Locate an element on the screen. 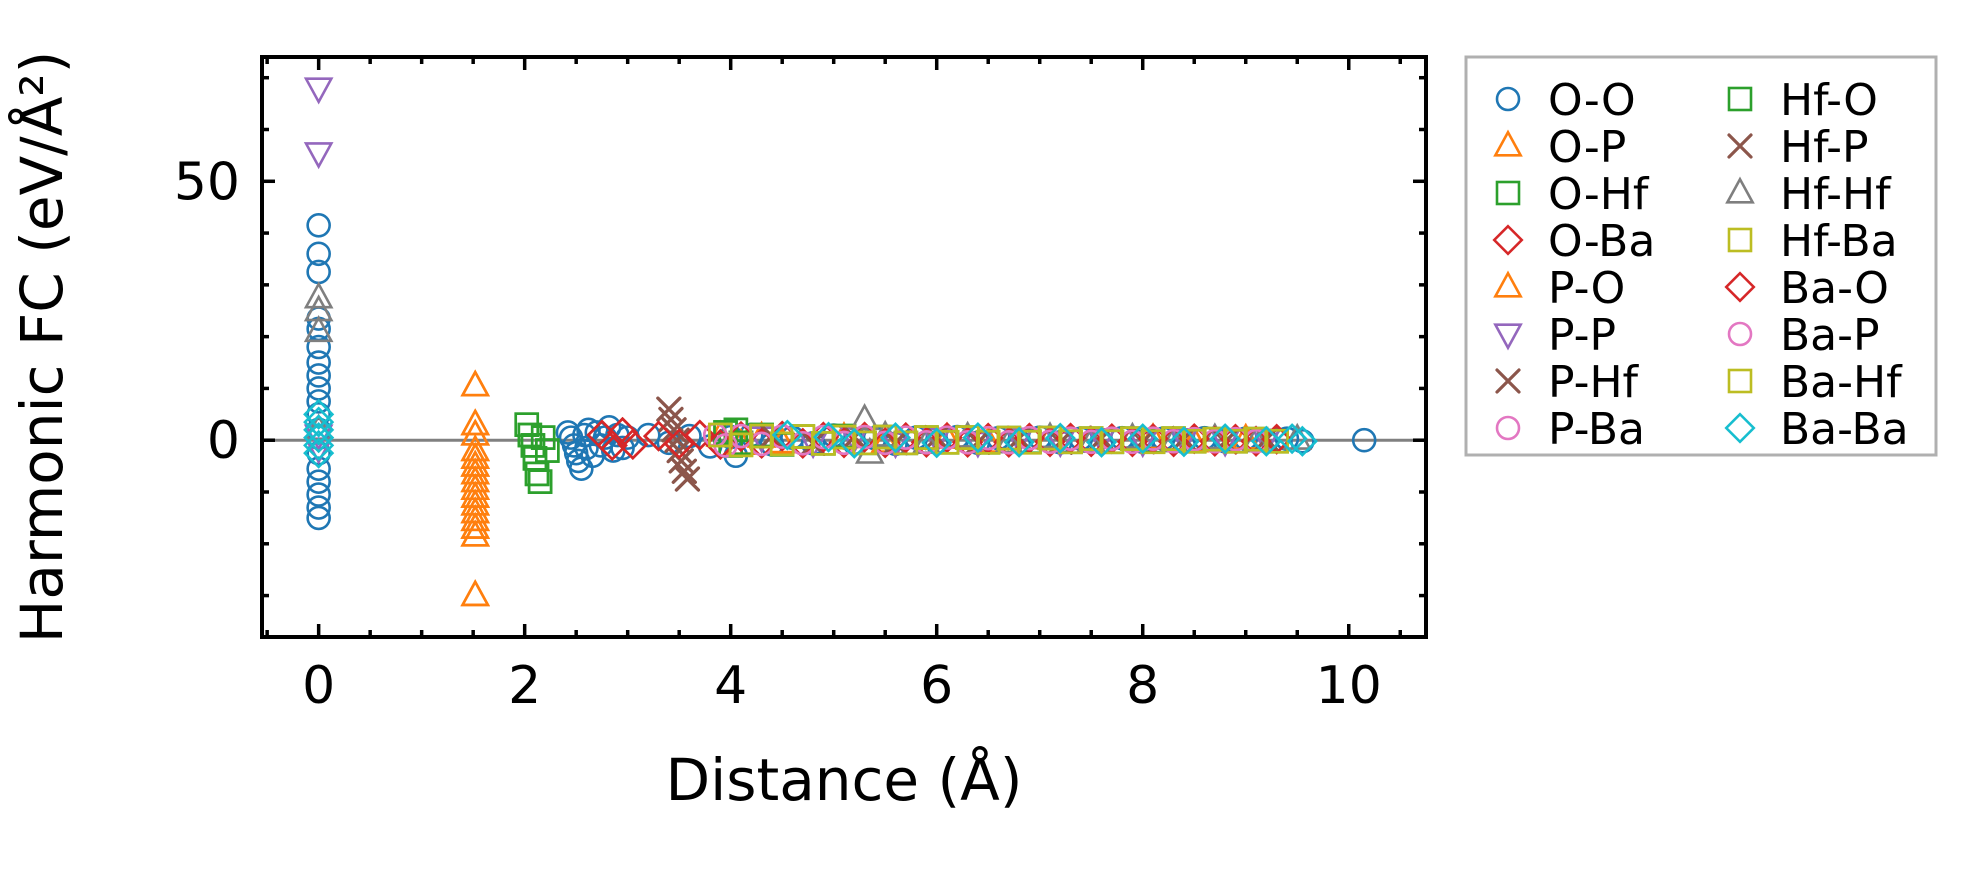 This screenshot has height=883, width=1962. y-axis-title: Harmonic FC (eV/Å²) is located at coordinates (41, 347).